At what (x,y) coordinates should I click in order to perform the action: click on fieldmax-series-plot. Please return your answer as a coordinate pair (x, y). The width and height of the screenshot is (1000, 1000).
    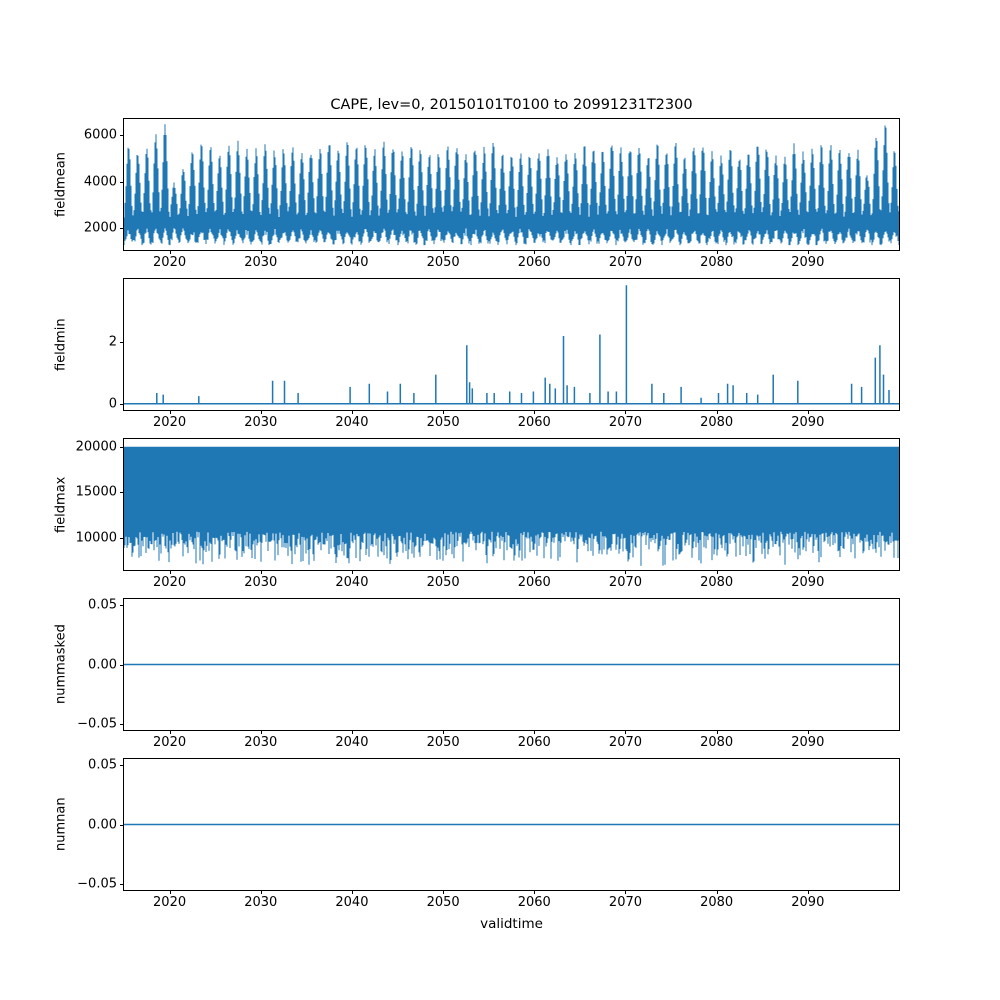
    Looking at the image, I should click on (511, 506).